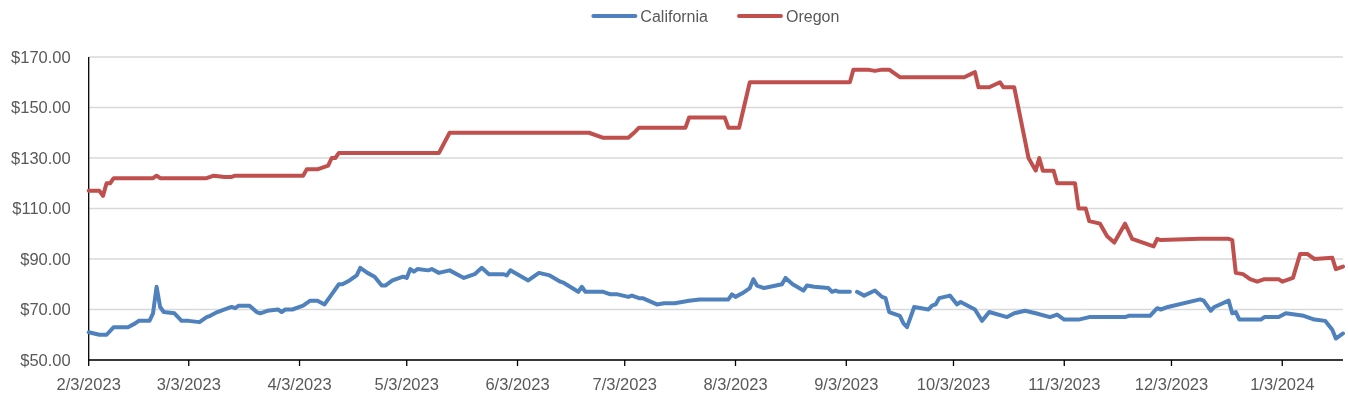  What do you see at coordinates (953, 384) in the screenshot?
I see `x-tick-label: 10/3/2023` at bounding box center [953, 384].